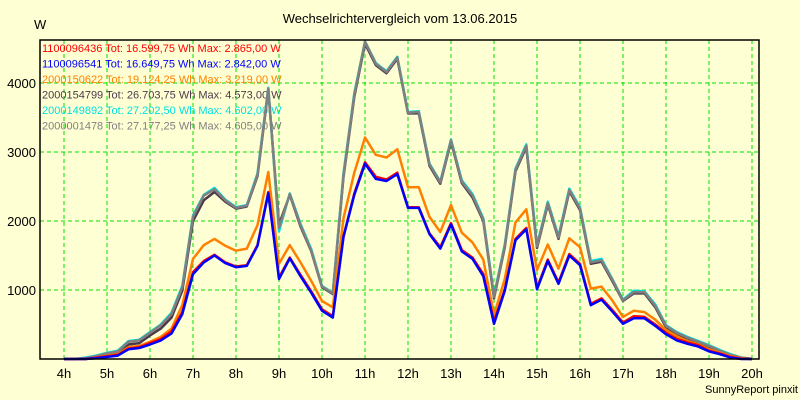  I want to click on y-tick-label: 2000, so click(21, 221).